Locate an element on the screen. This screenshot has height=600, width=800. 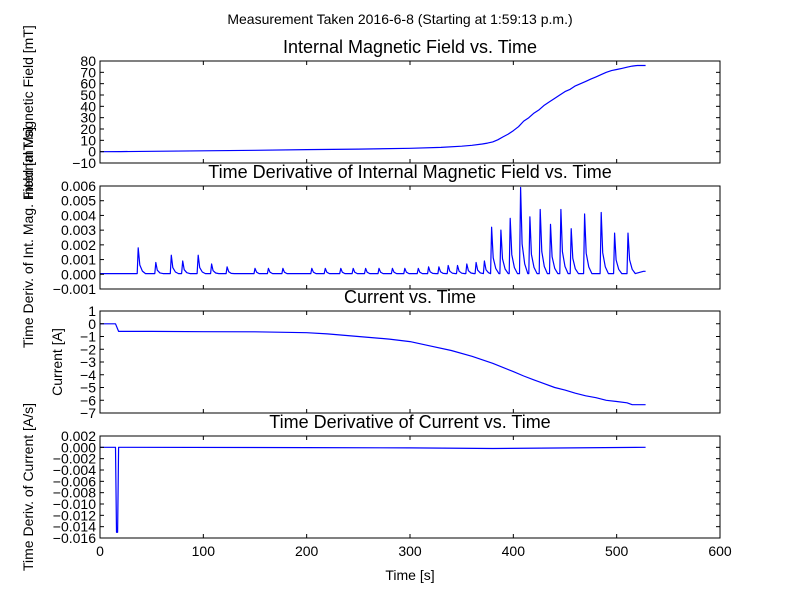
y-tick-label: −5 is located at coordinates (88, 388).